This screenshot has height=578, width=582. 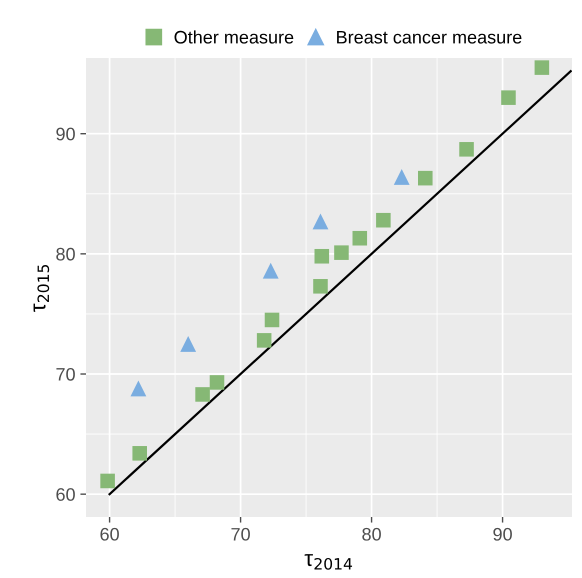 What do you see at coordinates (65, 254) in the screenshot?
I see `y-tick-label: 80` at bounding box center [65, 254].